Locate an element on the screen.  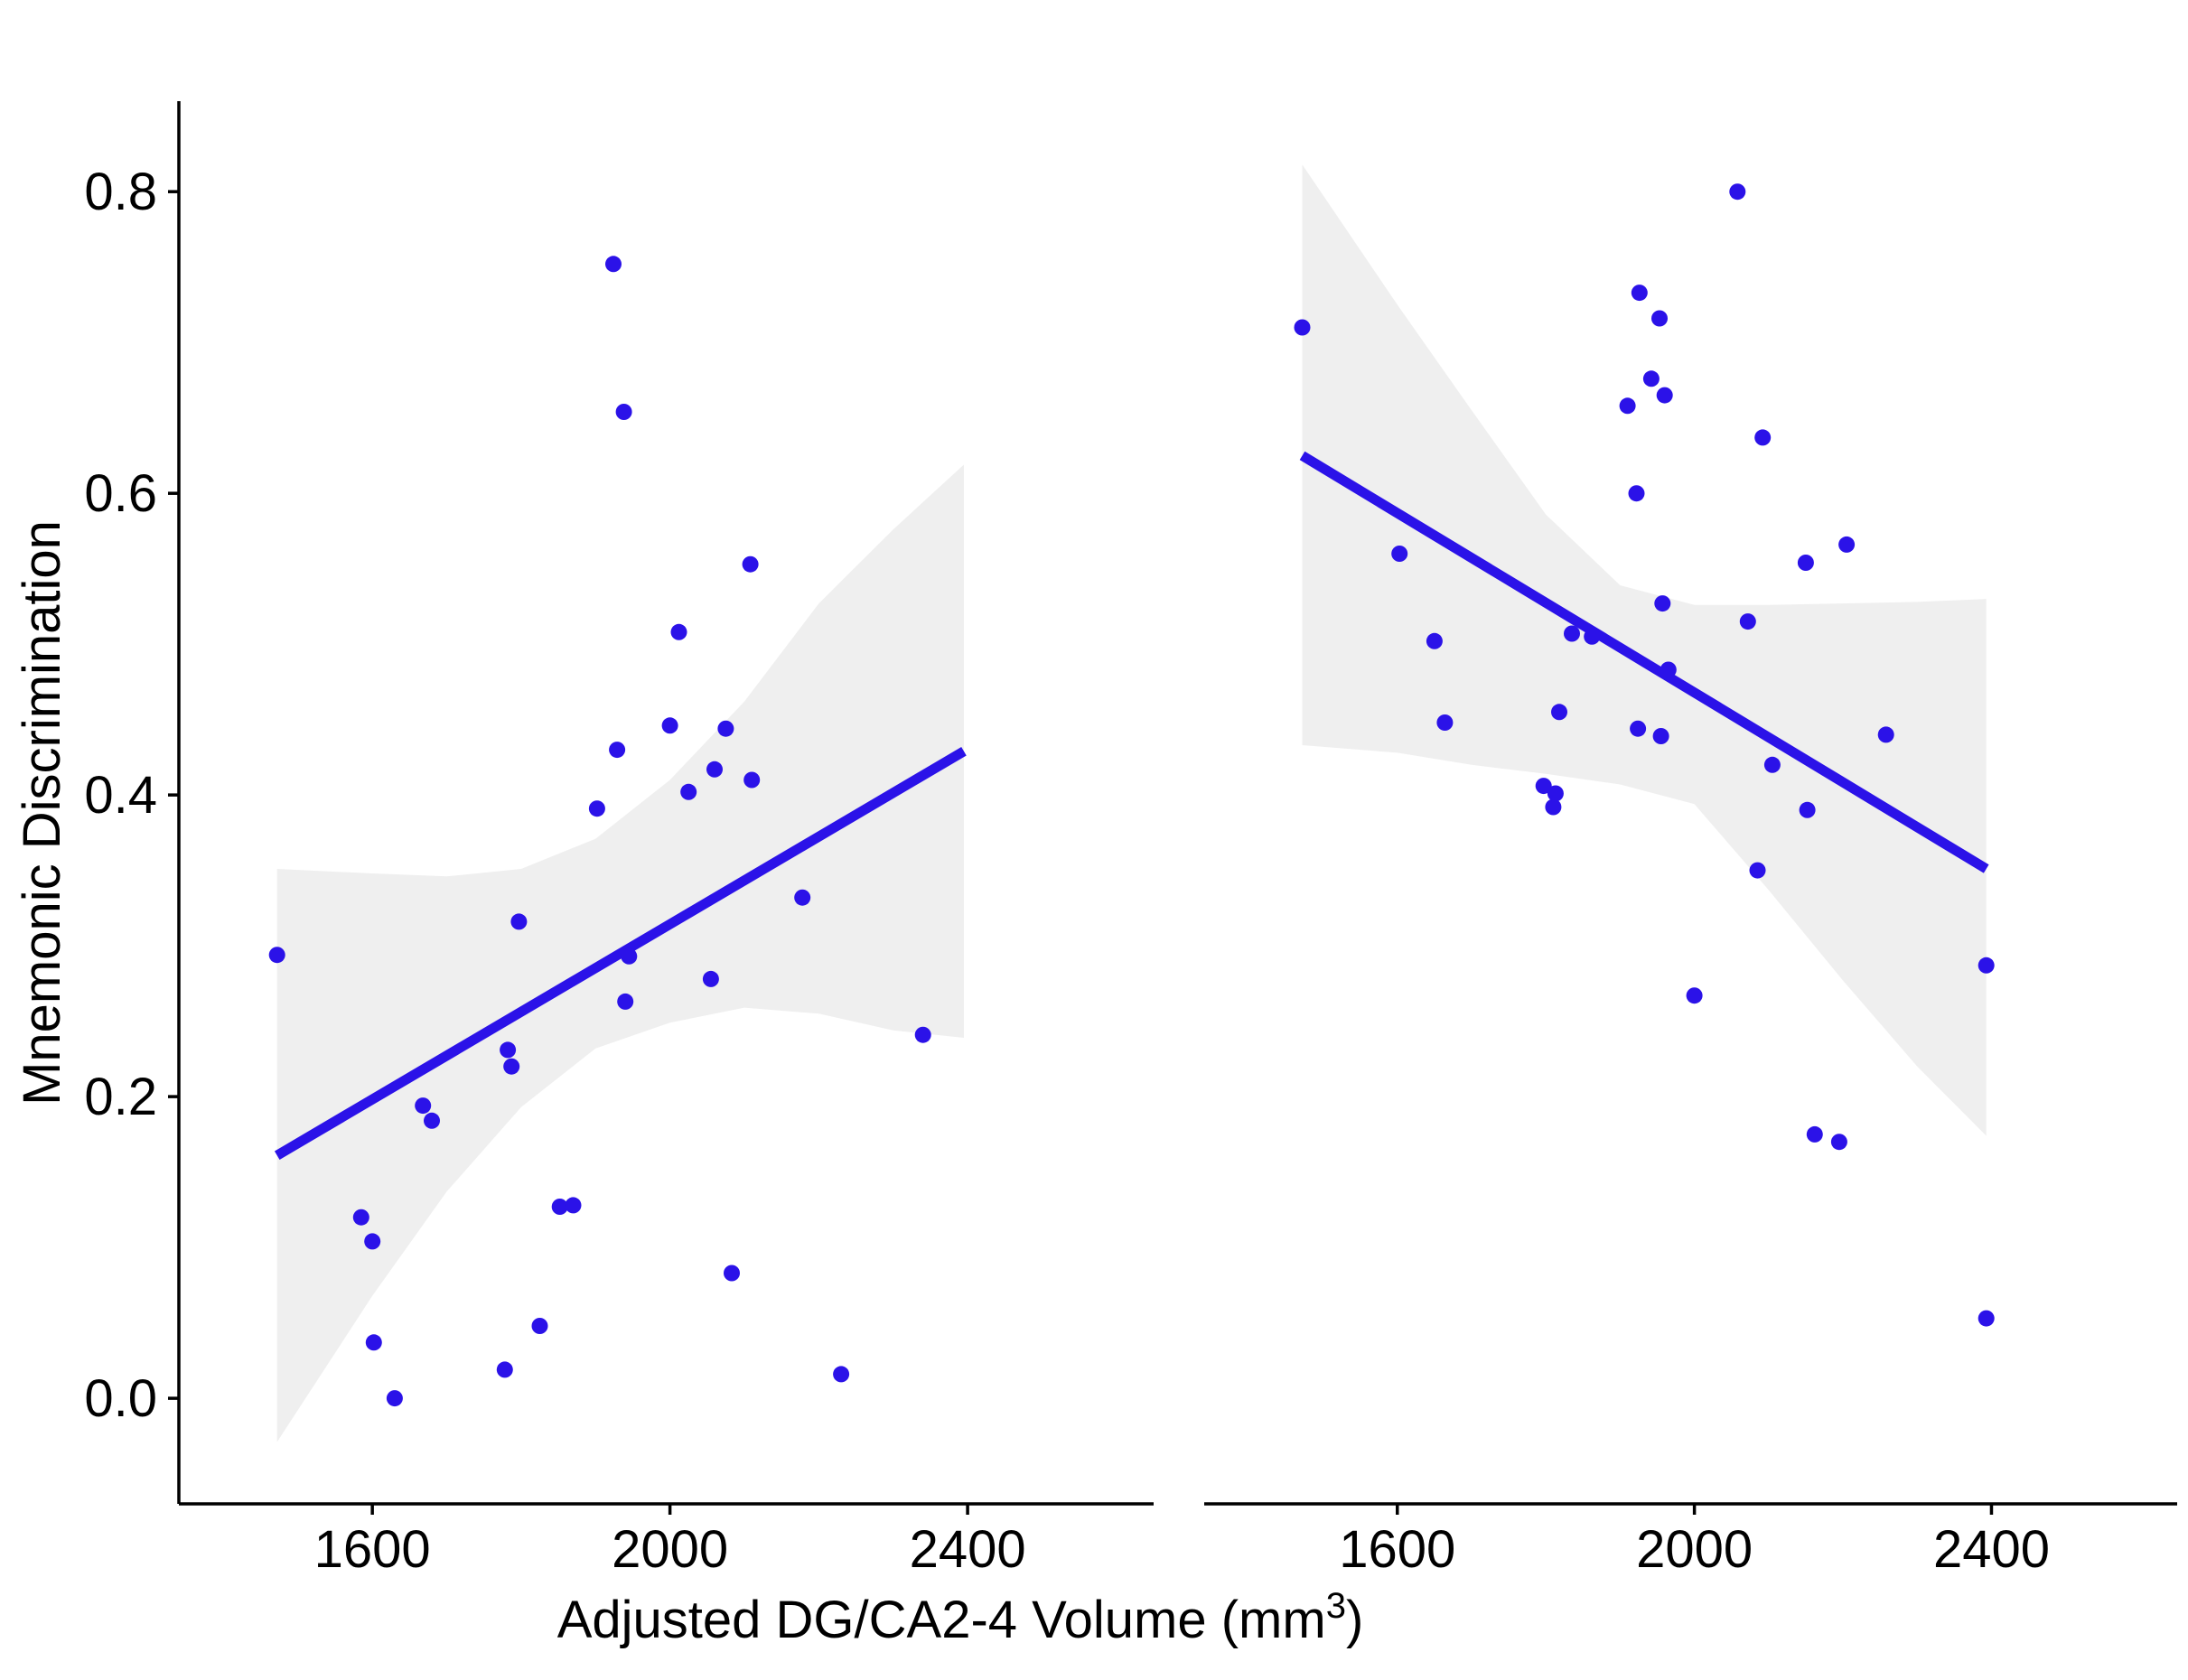
x-tick-label-right-1: 1600 is located at coordinates (1397, 1550).